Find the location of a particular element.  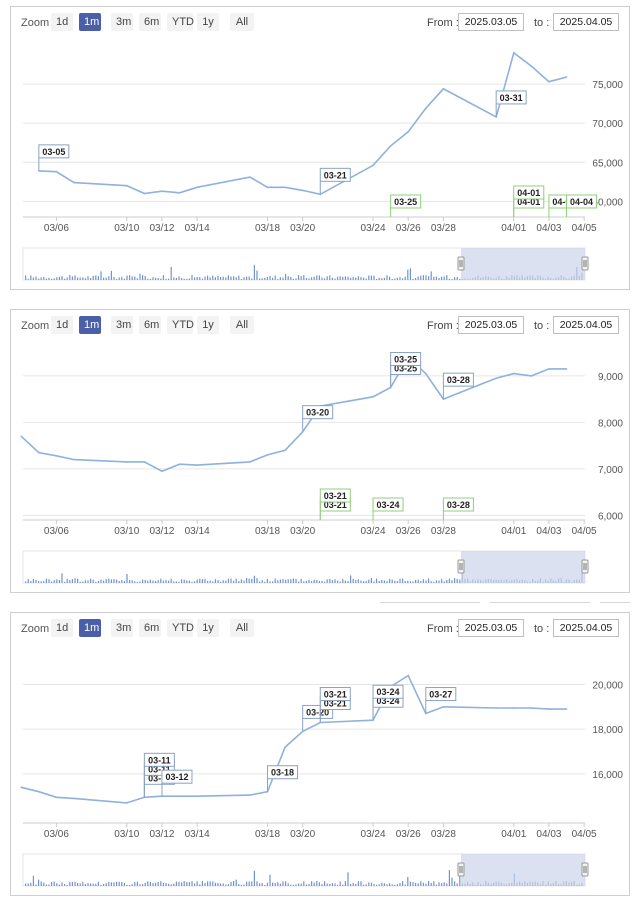

flag-marker: 03-20 is located at coordinates (318, 418).